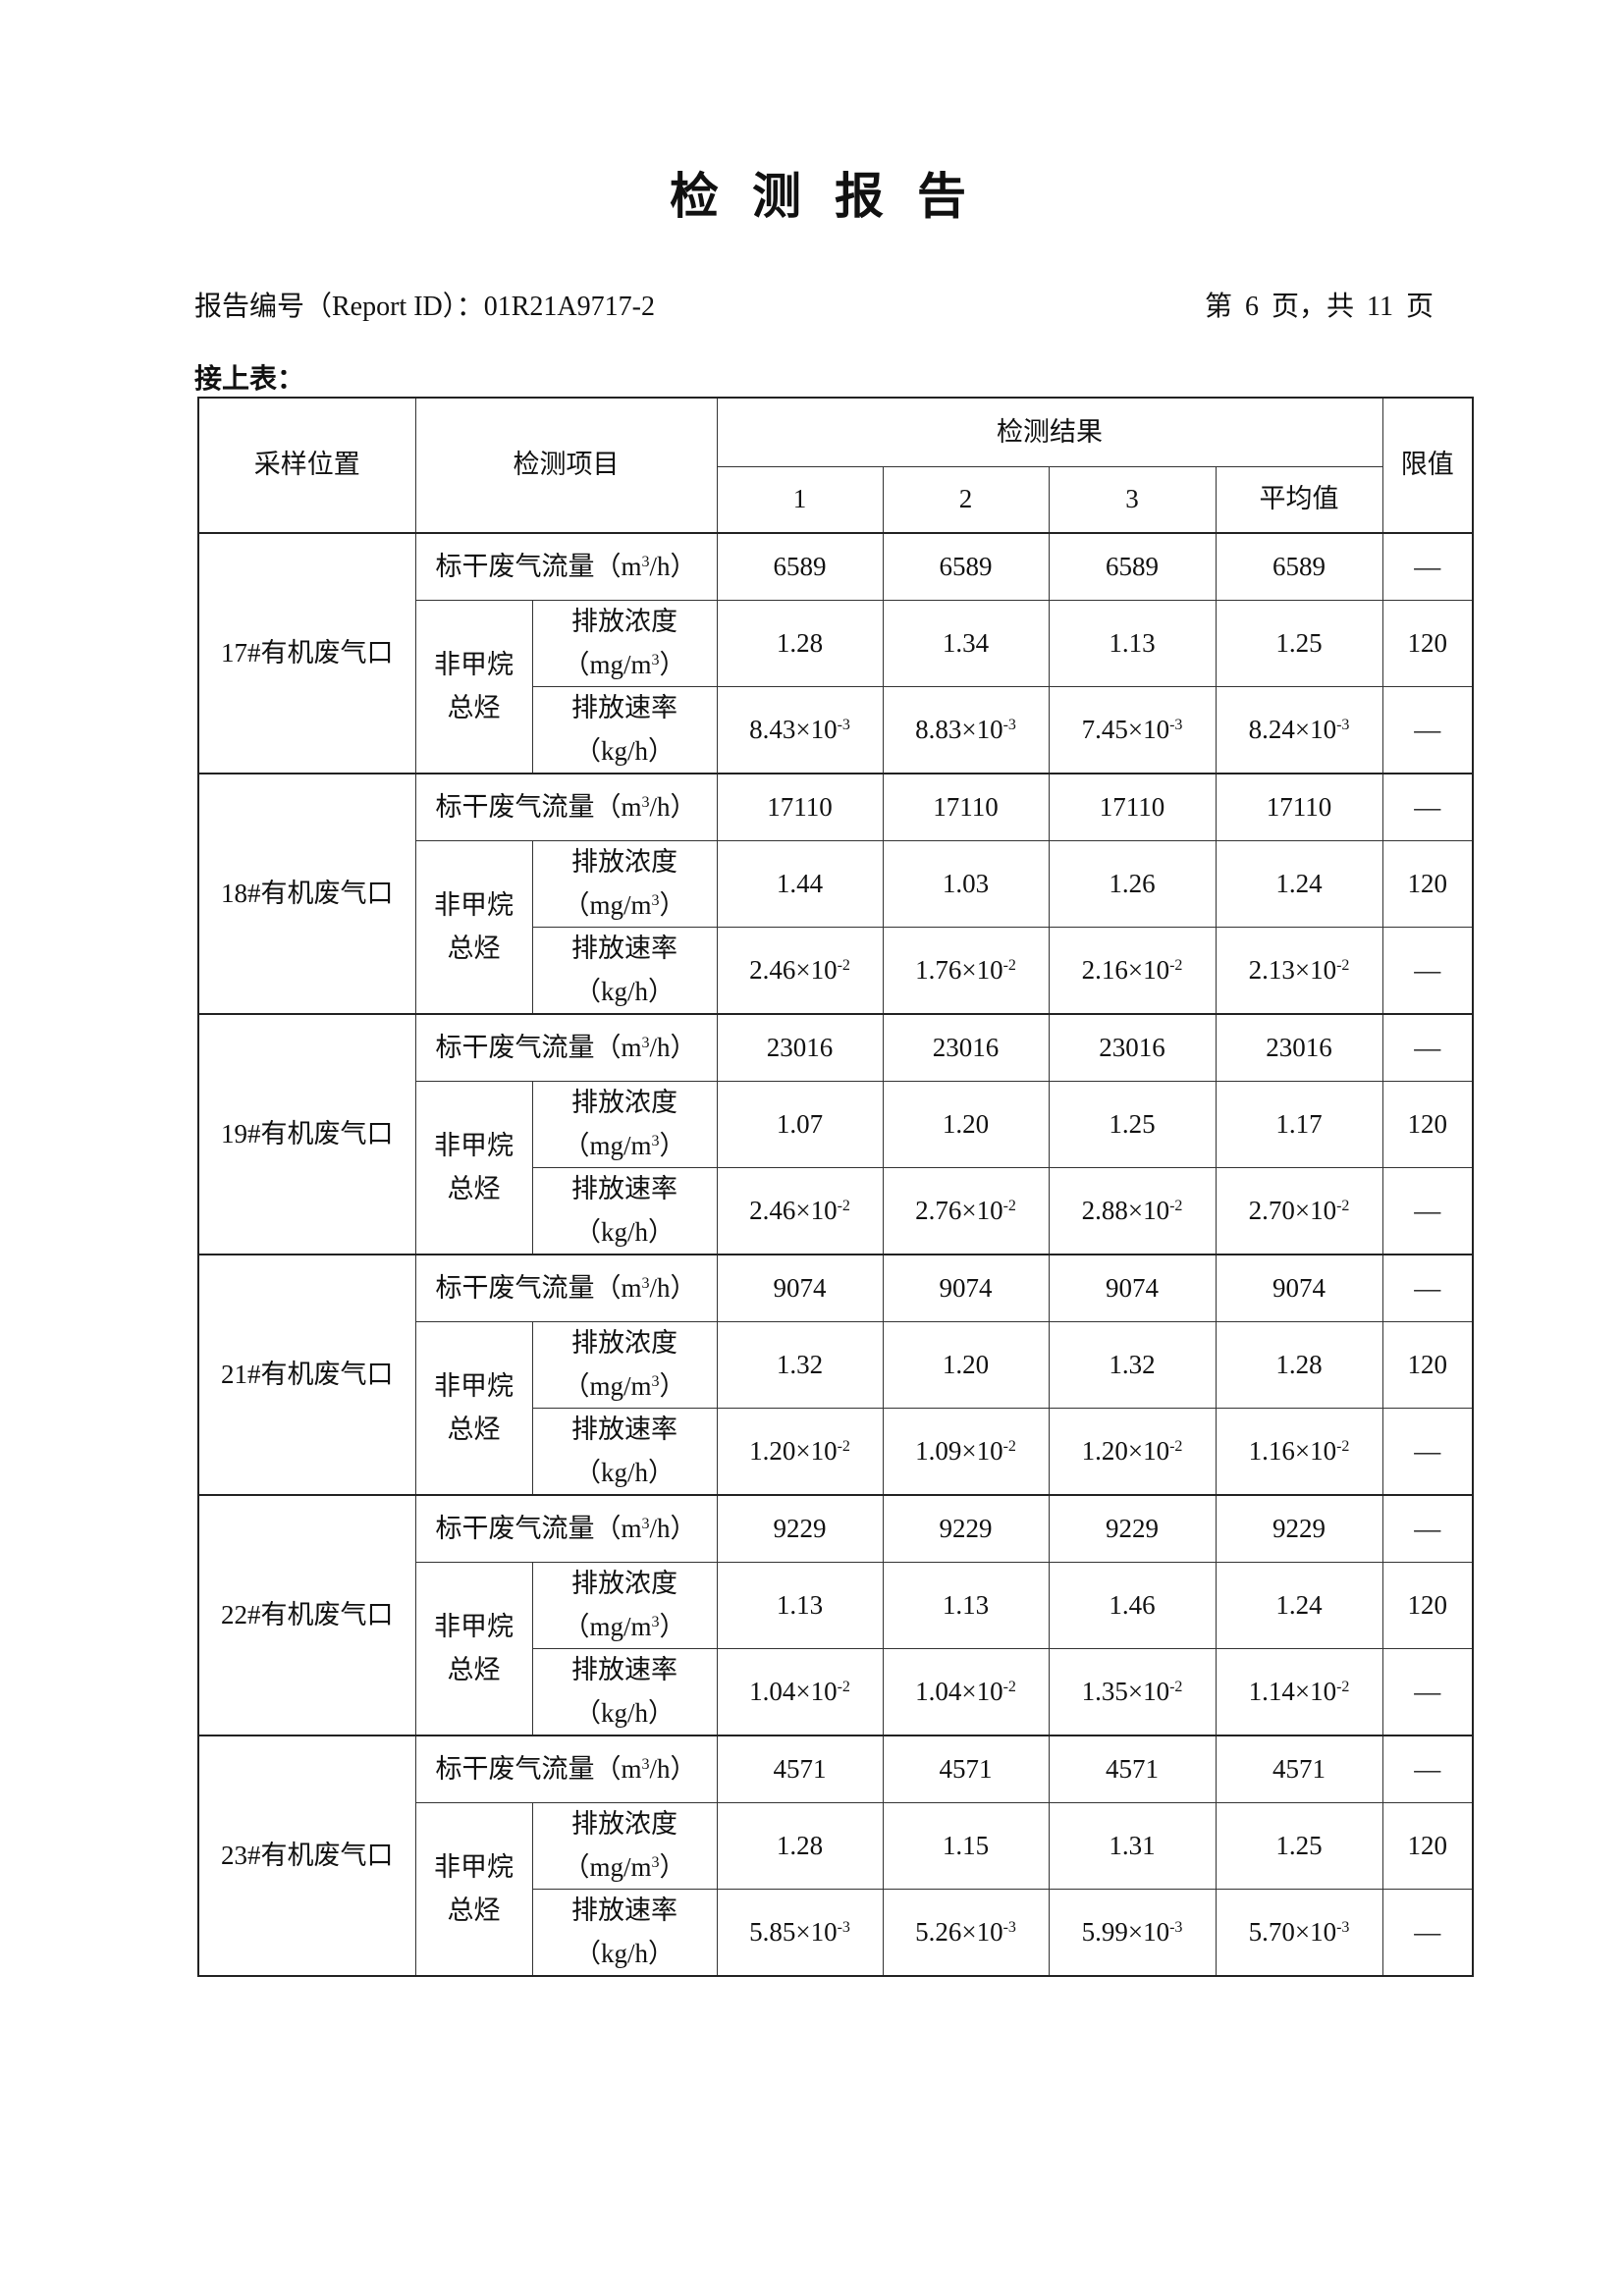 This screenshot has width=1624, height=2296. What do you see at coordinates (966, 1124) in the screenshot?
I see `concentration-value: 1.20` at bounding box center [966, 1124].